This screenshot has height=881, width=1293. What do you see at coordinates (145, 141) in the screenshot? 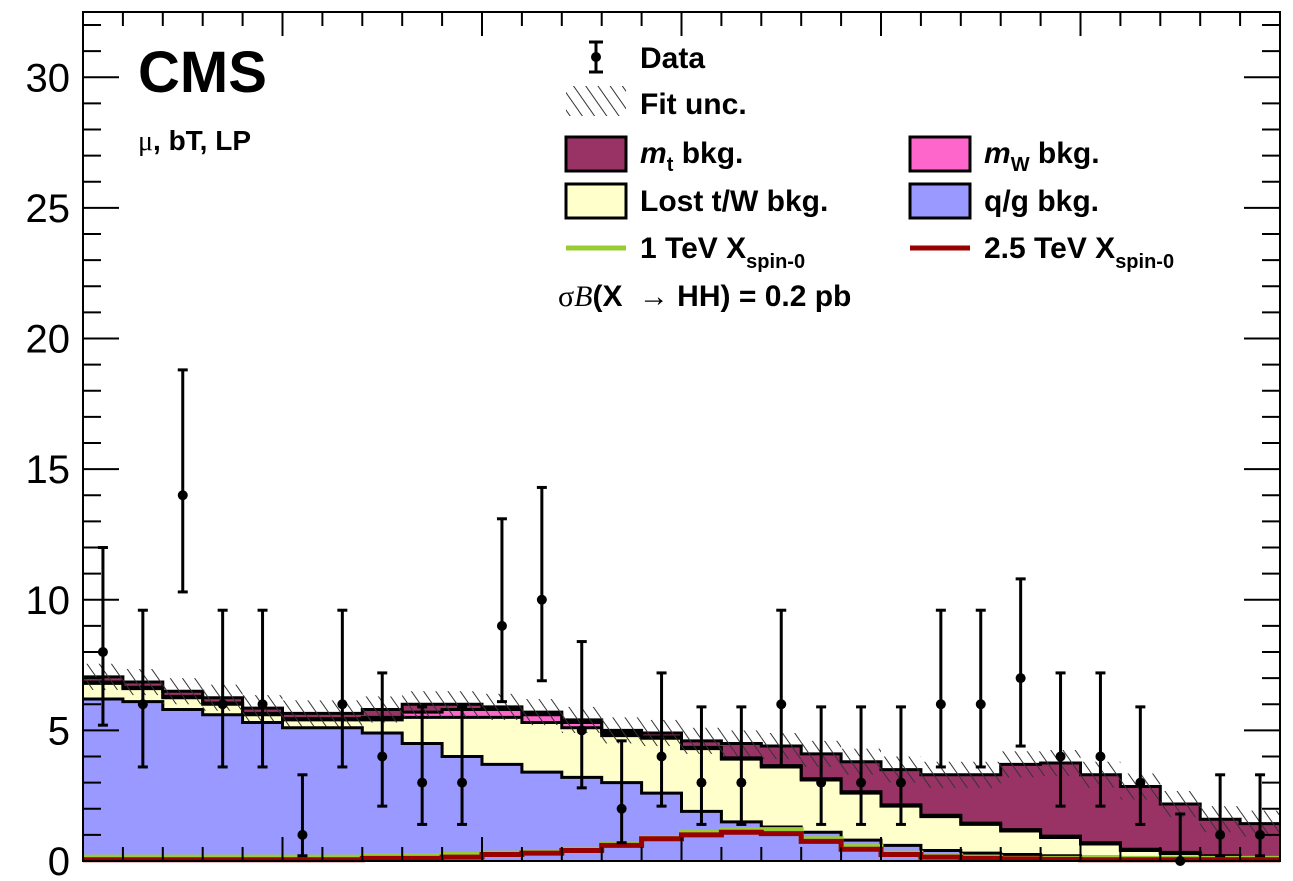
I see `selection-greek: μ` at bounding box center [145, 141].